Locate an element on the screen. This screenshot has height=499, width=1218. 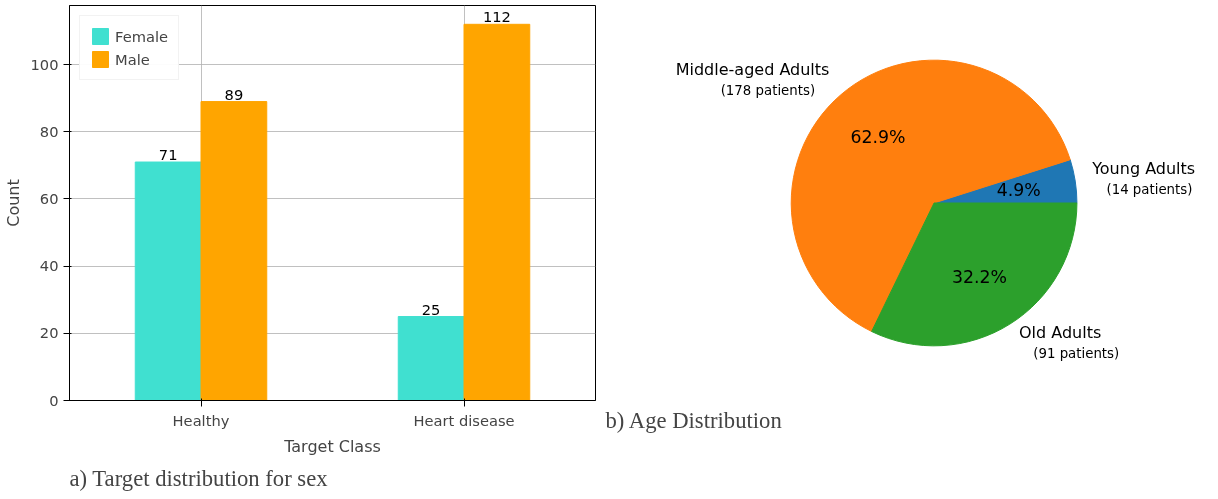
data-label: 32.2% is located at coordinates (980, 277).